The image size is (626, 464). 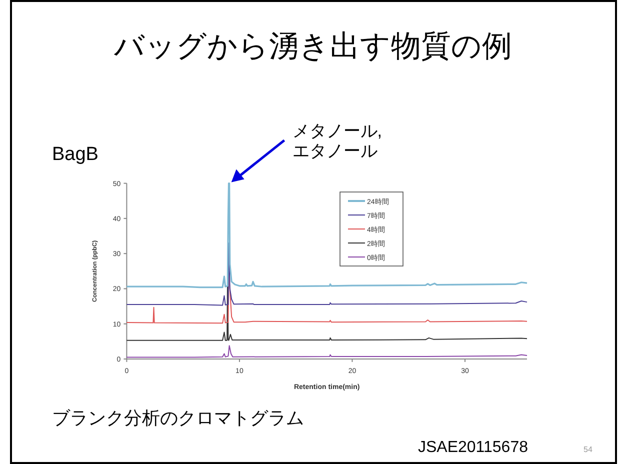 I want to click on text: ブランク分析のクロマトグラム, so click(x=178, y=418).